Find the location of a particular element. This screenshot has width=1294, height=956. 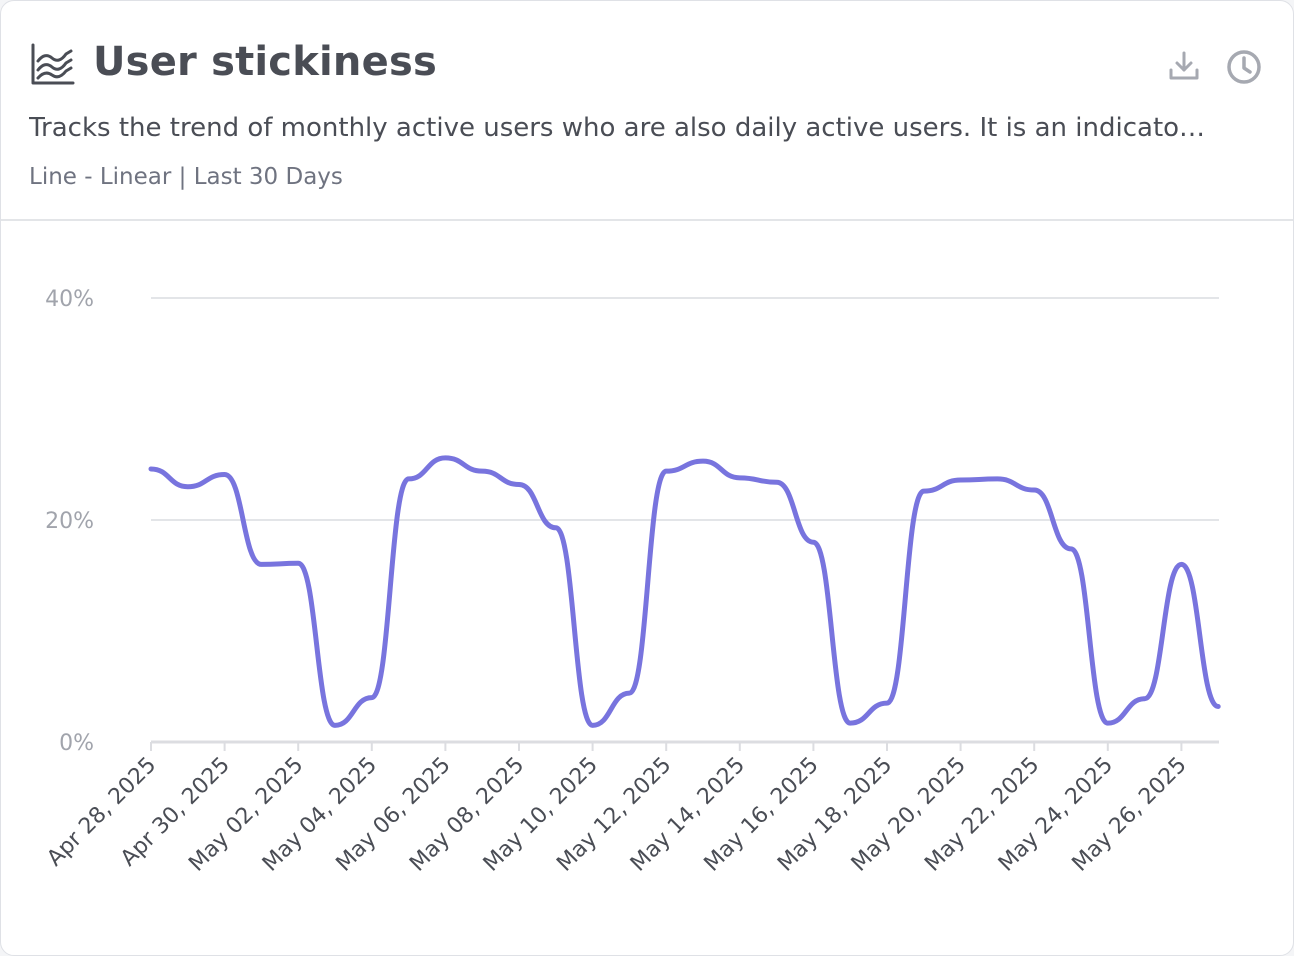

download-icon is located at coordinates (1184, 66).